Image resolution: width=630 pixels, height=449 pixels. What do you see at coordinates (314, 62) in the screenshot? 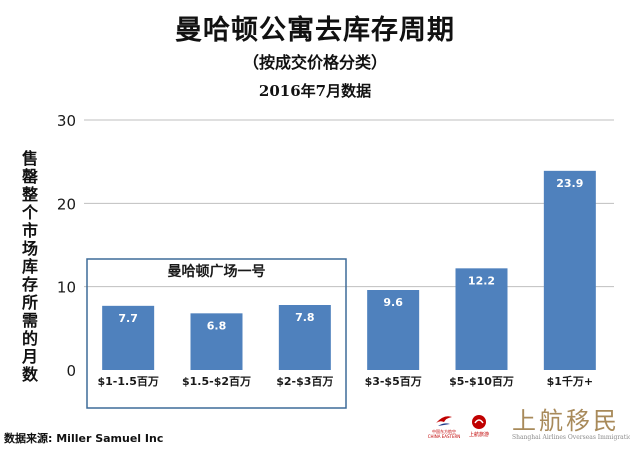
I see `chart-subtitle: （按成交价格分类）` at bounding box center [314, 62].